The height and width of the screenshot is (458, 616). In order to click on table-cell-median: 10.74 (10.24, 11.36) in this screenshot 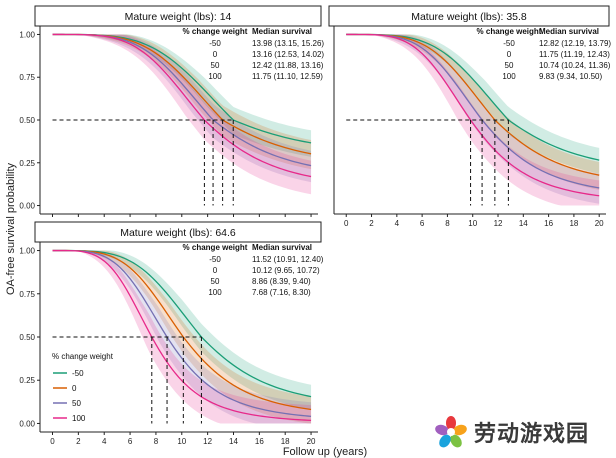, I will do `click(575, 65)`.